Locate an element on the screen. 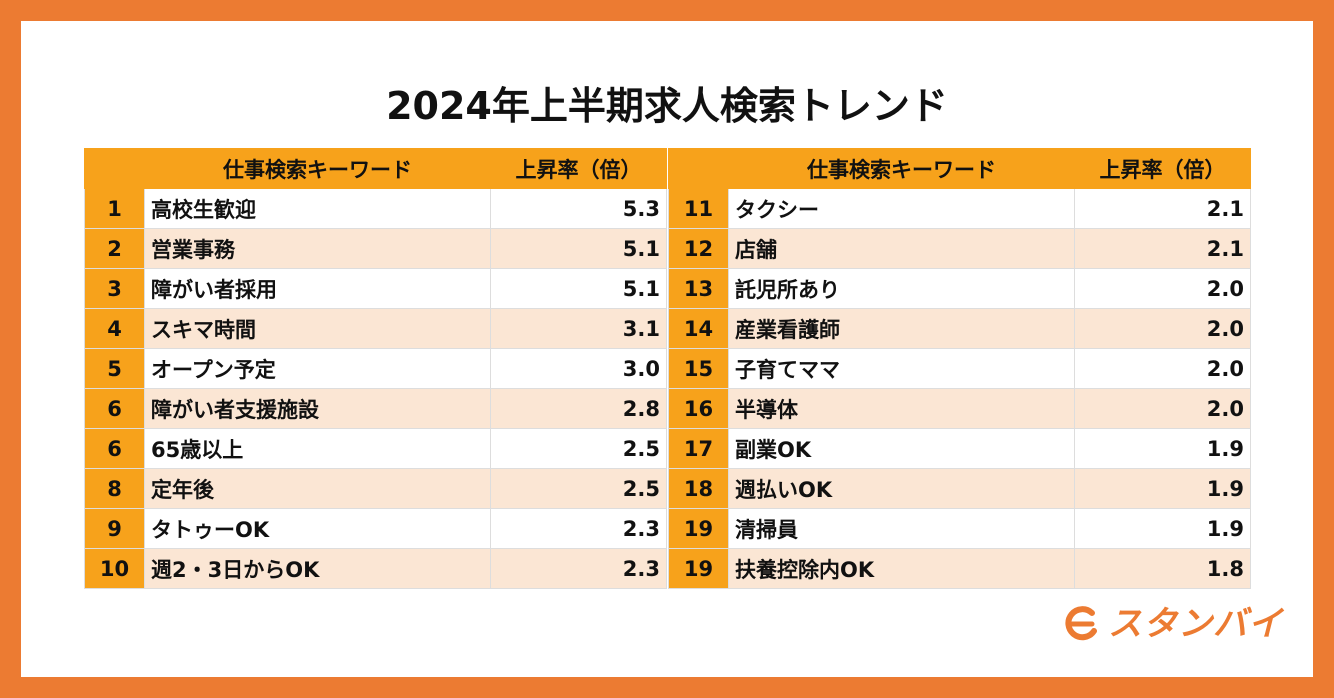 The width and height of the screenshot is (1334, 698). rank-cell: 12 is located at coordinates (698, 248).